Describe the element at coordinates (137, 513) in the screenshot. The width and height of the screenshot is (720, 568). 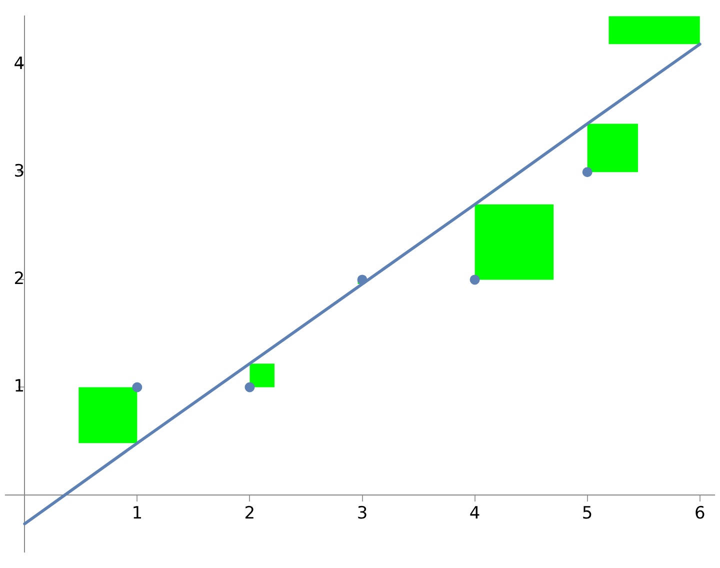
I see `x-tick-label: 1` at that location.